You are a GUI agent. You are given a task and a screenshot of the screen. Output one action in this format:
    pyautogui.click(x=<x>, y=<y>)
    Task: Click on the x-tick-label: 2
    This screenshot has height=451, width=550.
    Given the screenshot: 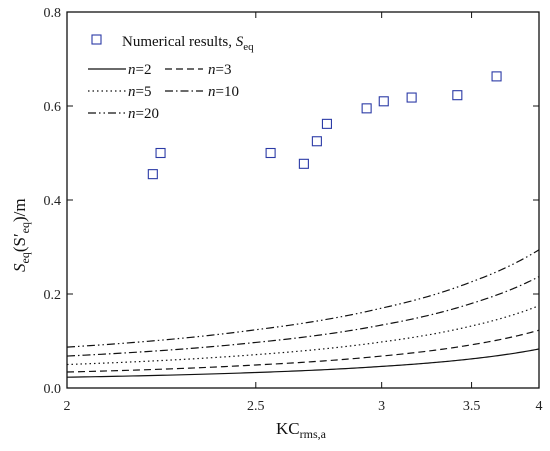 What is the action you would take?
    pyautogui.click(x=67, y=406)
    